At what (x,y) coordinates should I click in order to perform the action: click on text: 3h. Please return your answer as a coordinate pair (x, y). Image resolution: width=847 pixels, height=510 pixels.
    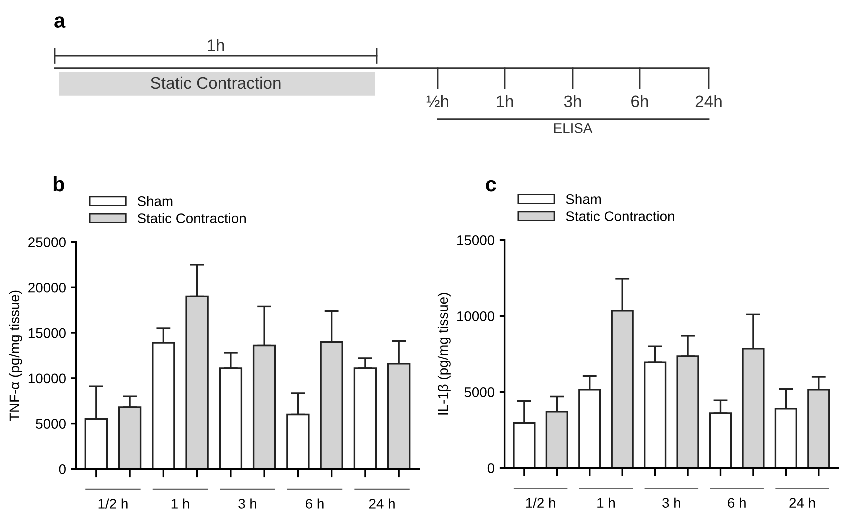
    Looking at the image, I should click on (573, 101).